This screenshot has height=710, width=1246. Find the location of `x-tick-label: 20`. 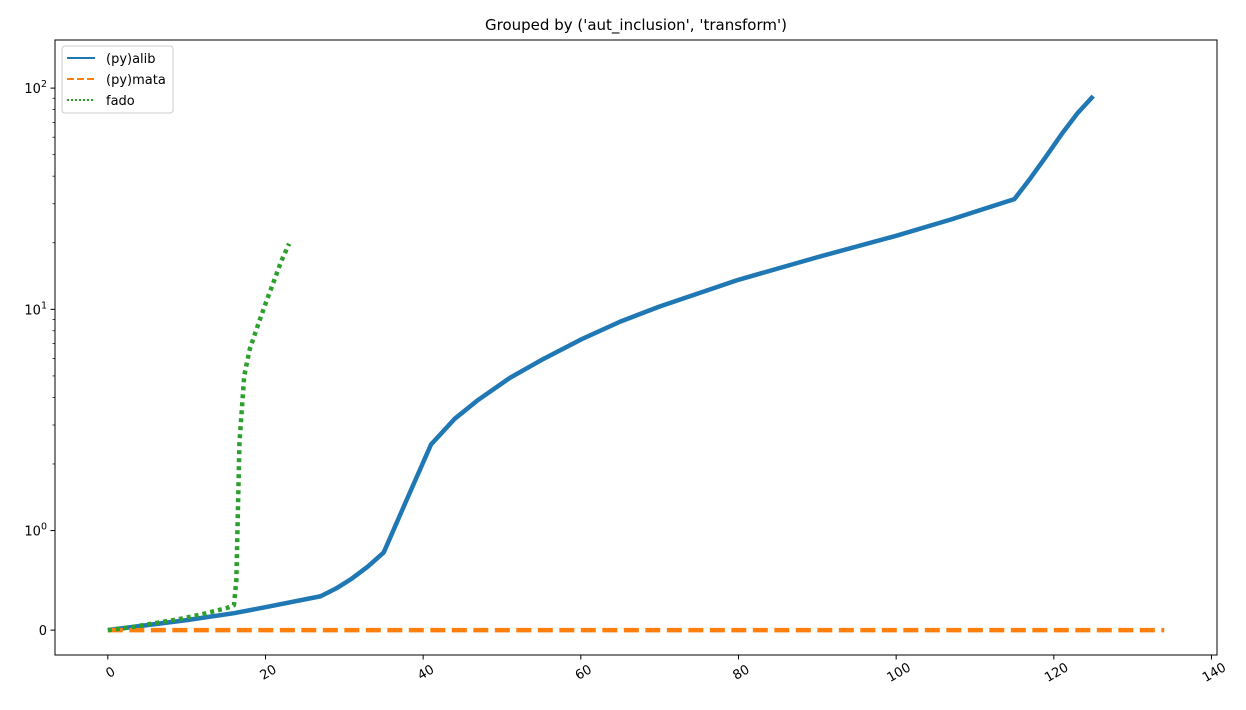

x-tick-label: 20 is located at coordinates (269, 672).